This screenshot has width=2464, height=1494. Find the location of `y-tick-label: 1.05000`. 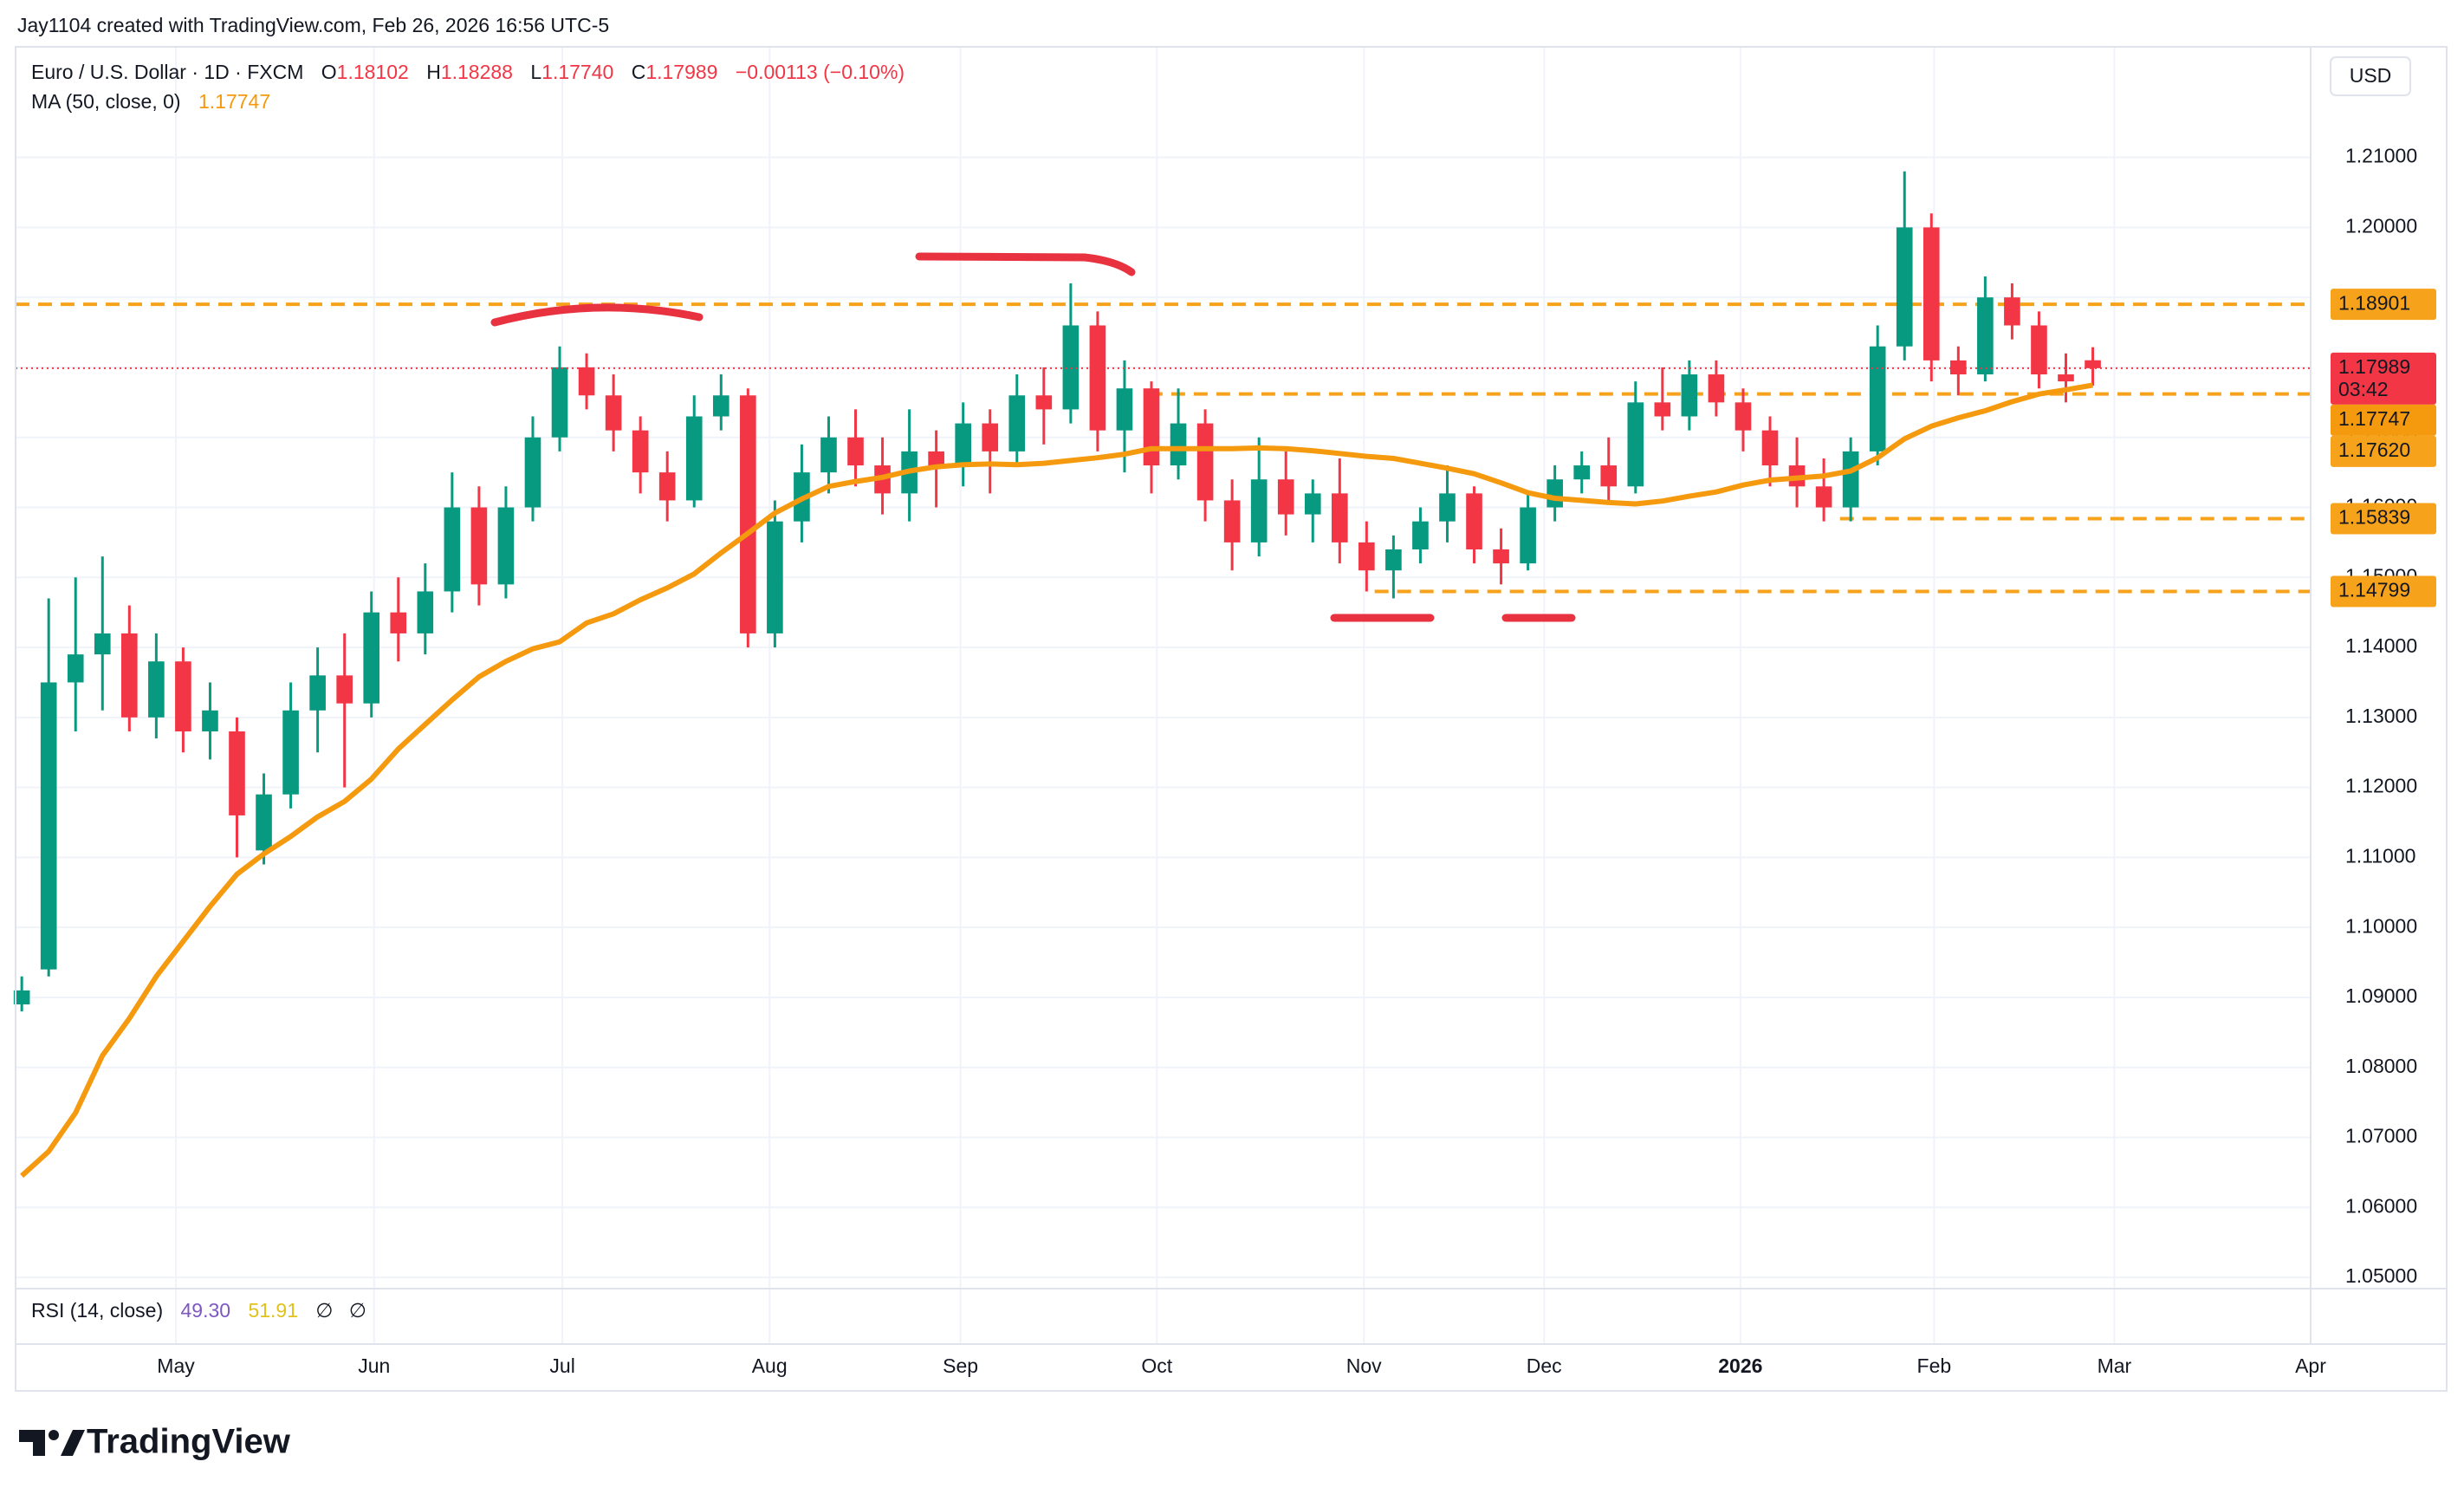

y-tick-label: 1.05000 is located at coordinates (2381, 1275).